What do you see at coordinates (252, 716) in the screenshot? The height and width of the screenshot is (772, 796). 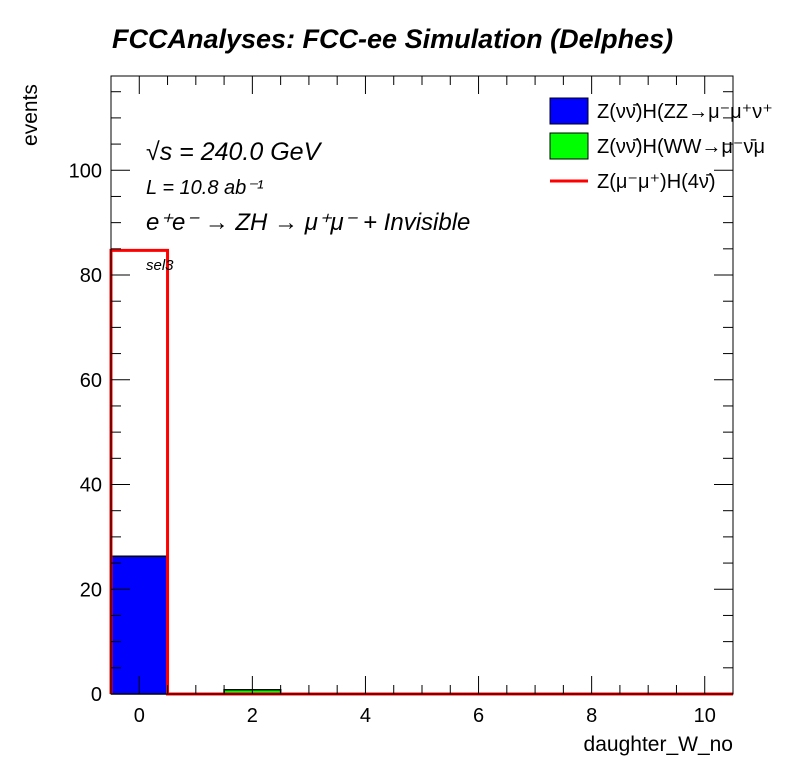 I see `x-tick-label: 2` at bounding box center [252, 716].